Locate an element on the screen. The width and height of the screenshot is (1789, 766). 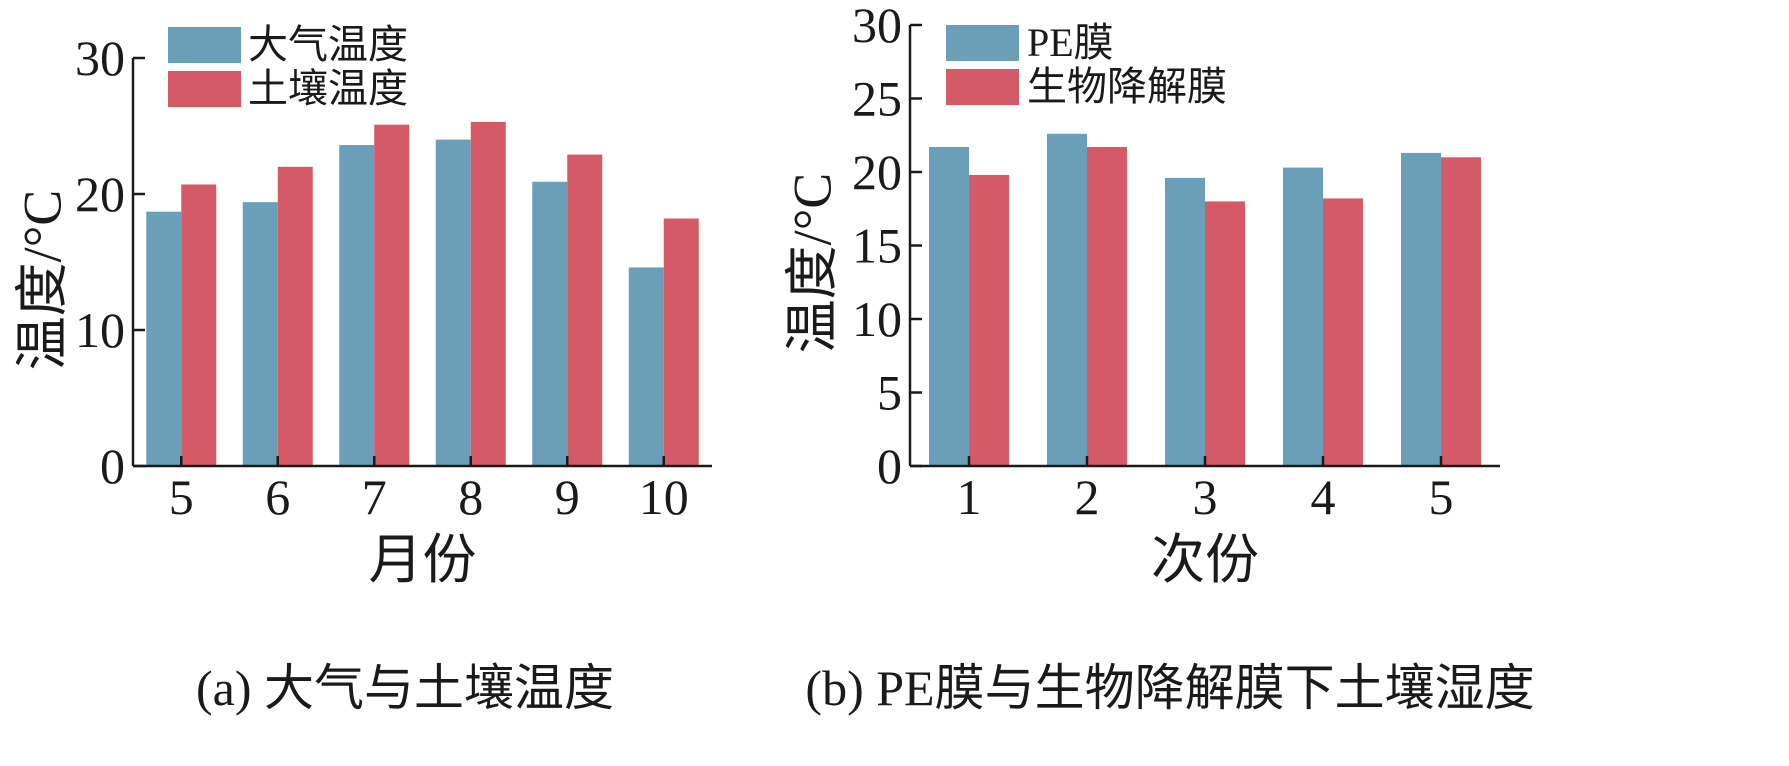
legend-label-1: 大气温度 is located at coordinates (328, 44).